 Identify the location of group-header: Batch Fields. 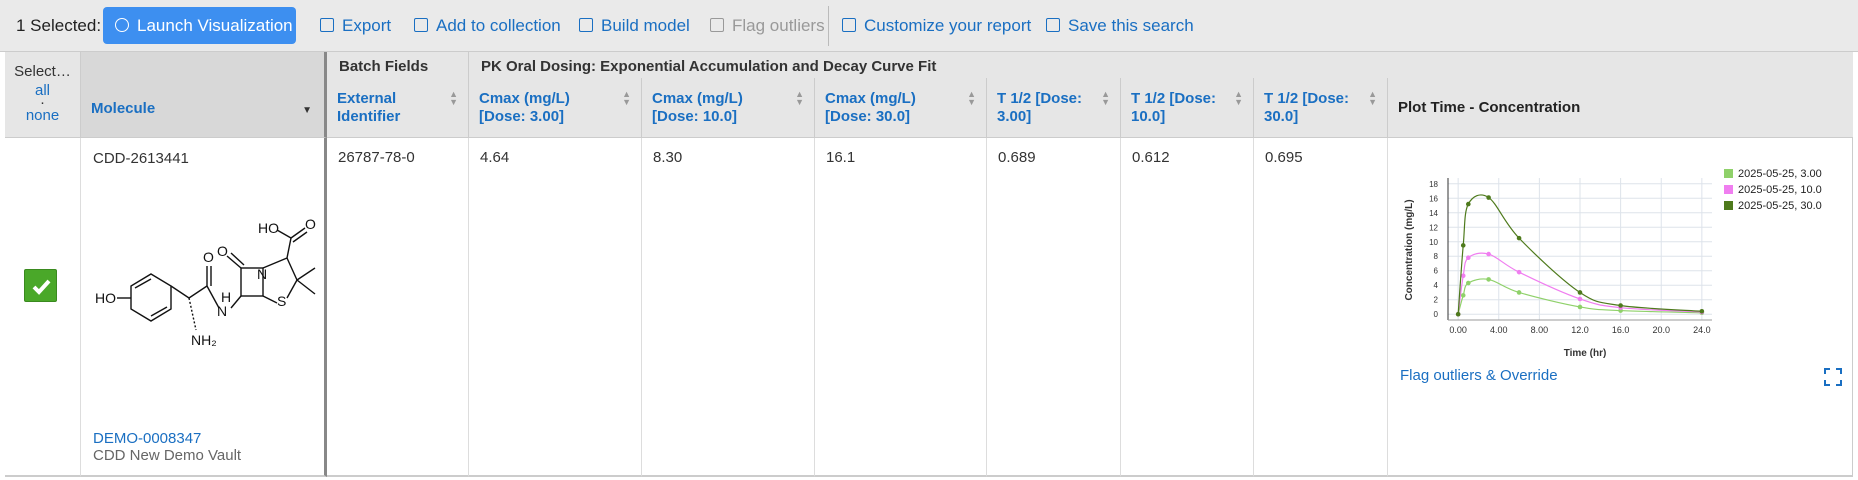
(398, 65).